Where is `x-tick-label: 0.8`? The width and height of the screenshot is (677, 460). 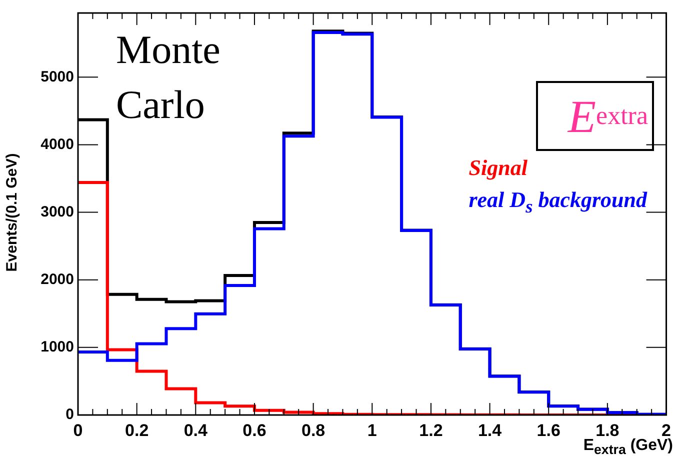 x-tick-label: 0.8 is located at coordinates (313, 430).